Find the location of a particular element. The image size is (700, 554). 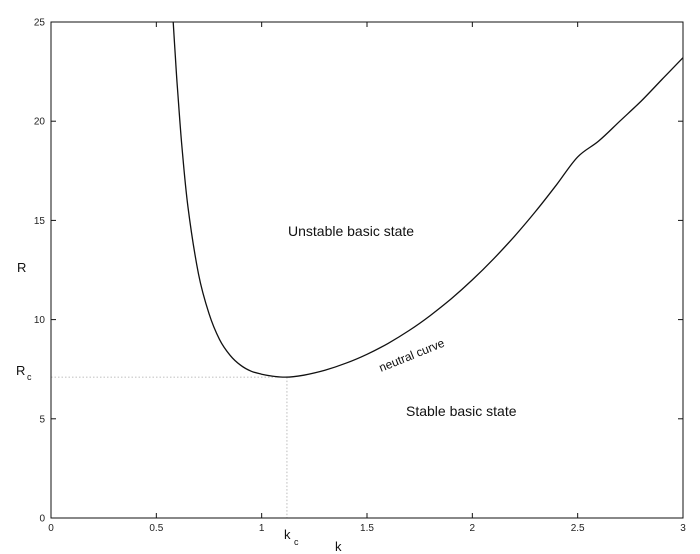

y-tick-label: 20 is located at coordinates (40, 122).